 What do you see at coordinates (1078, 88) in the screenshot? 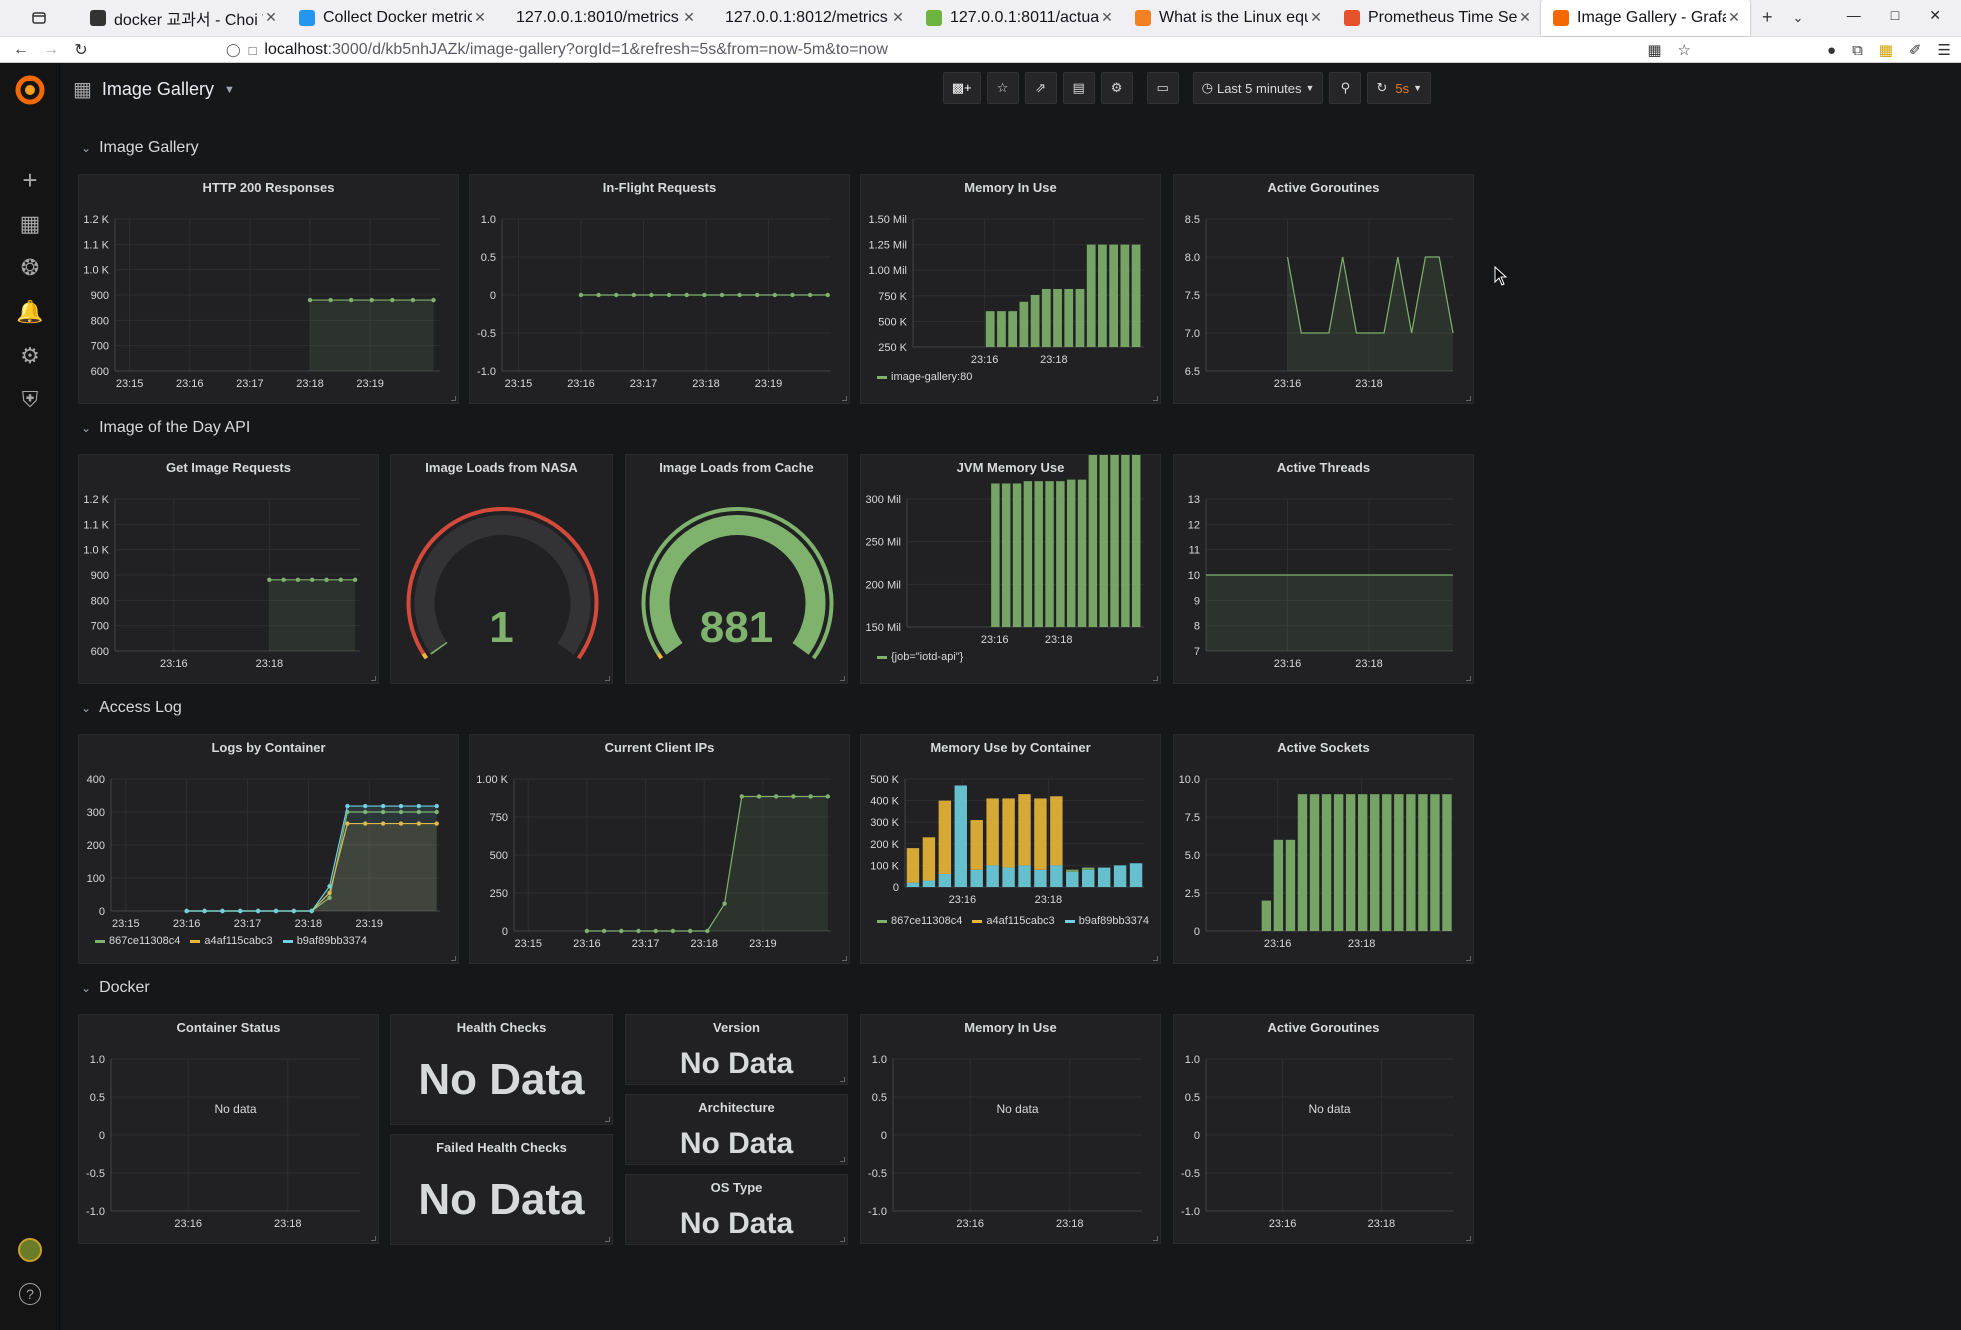
I see `save-dashboard-button: ▤` at bounding box center [1078, 88].